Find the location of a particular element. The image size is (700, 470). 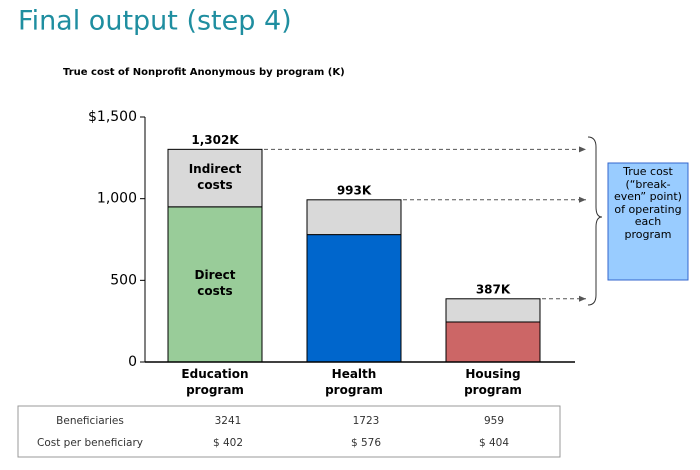

x-tick-label-wrap: Health program is located at coordinates (354, 382).